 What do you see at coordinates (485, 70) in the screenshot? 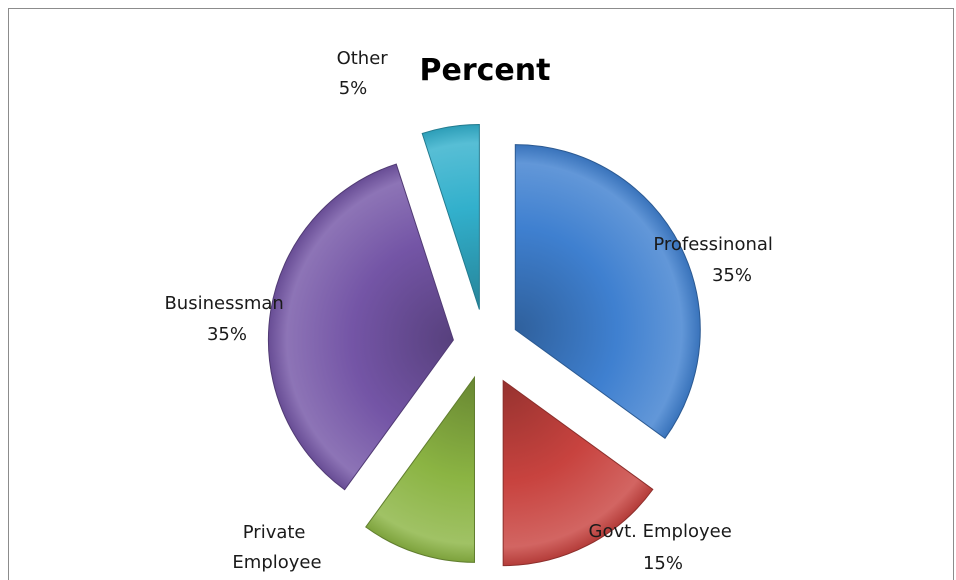
I see `chart-title: Percent` at bounding box center [485, 70].